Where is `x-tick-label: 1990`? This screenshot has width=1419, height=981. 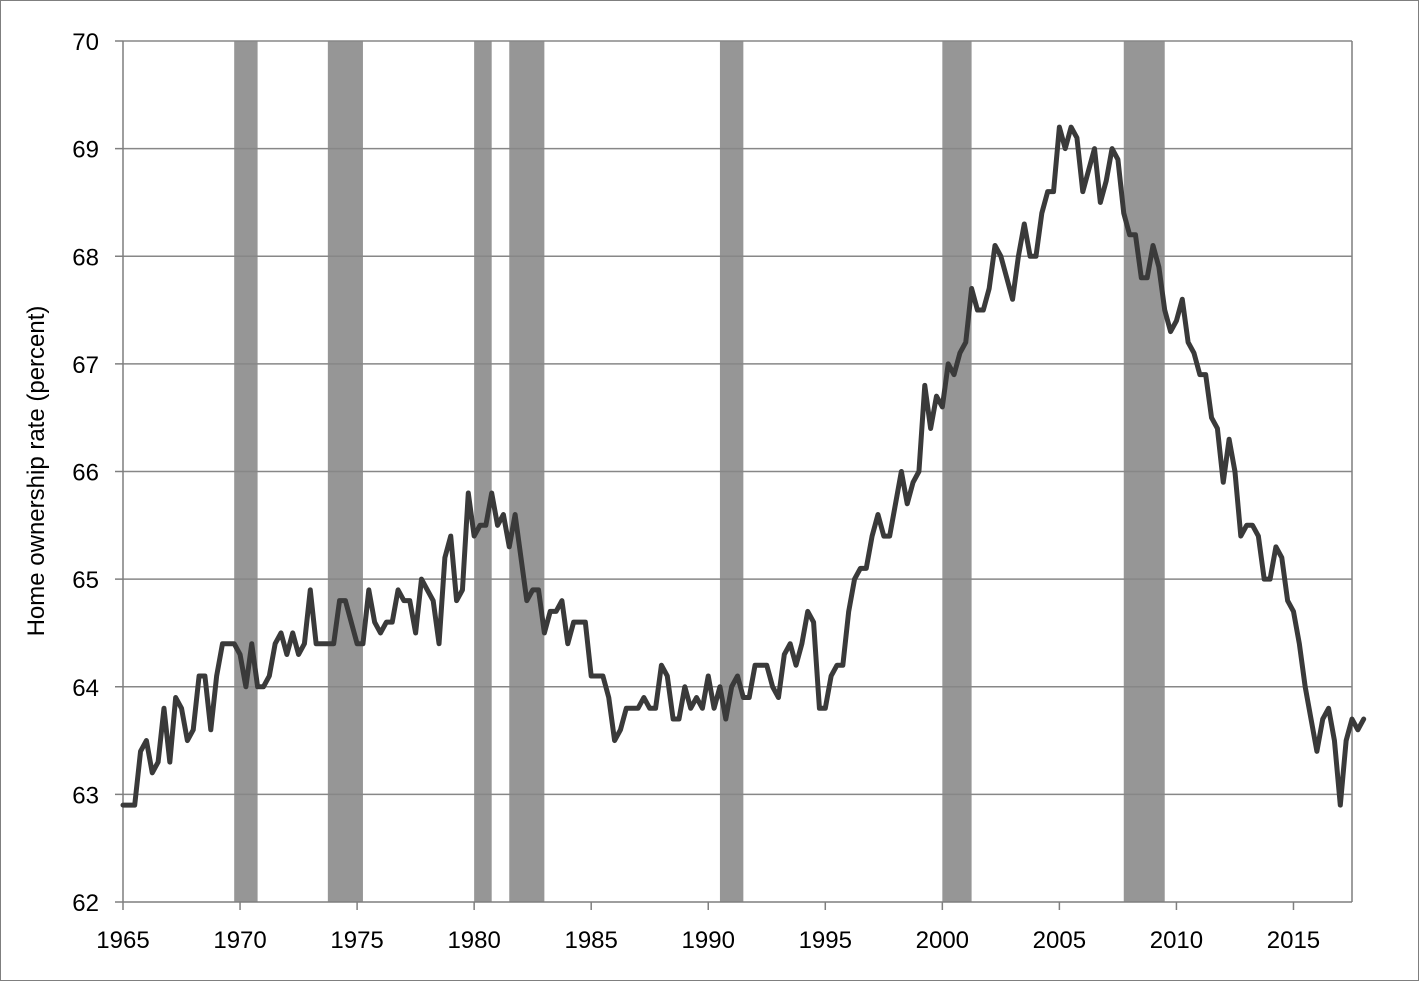 x-tick-label: 1990 is located at coordinates (708, 940).